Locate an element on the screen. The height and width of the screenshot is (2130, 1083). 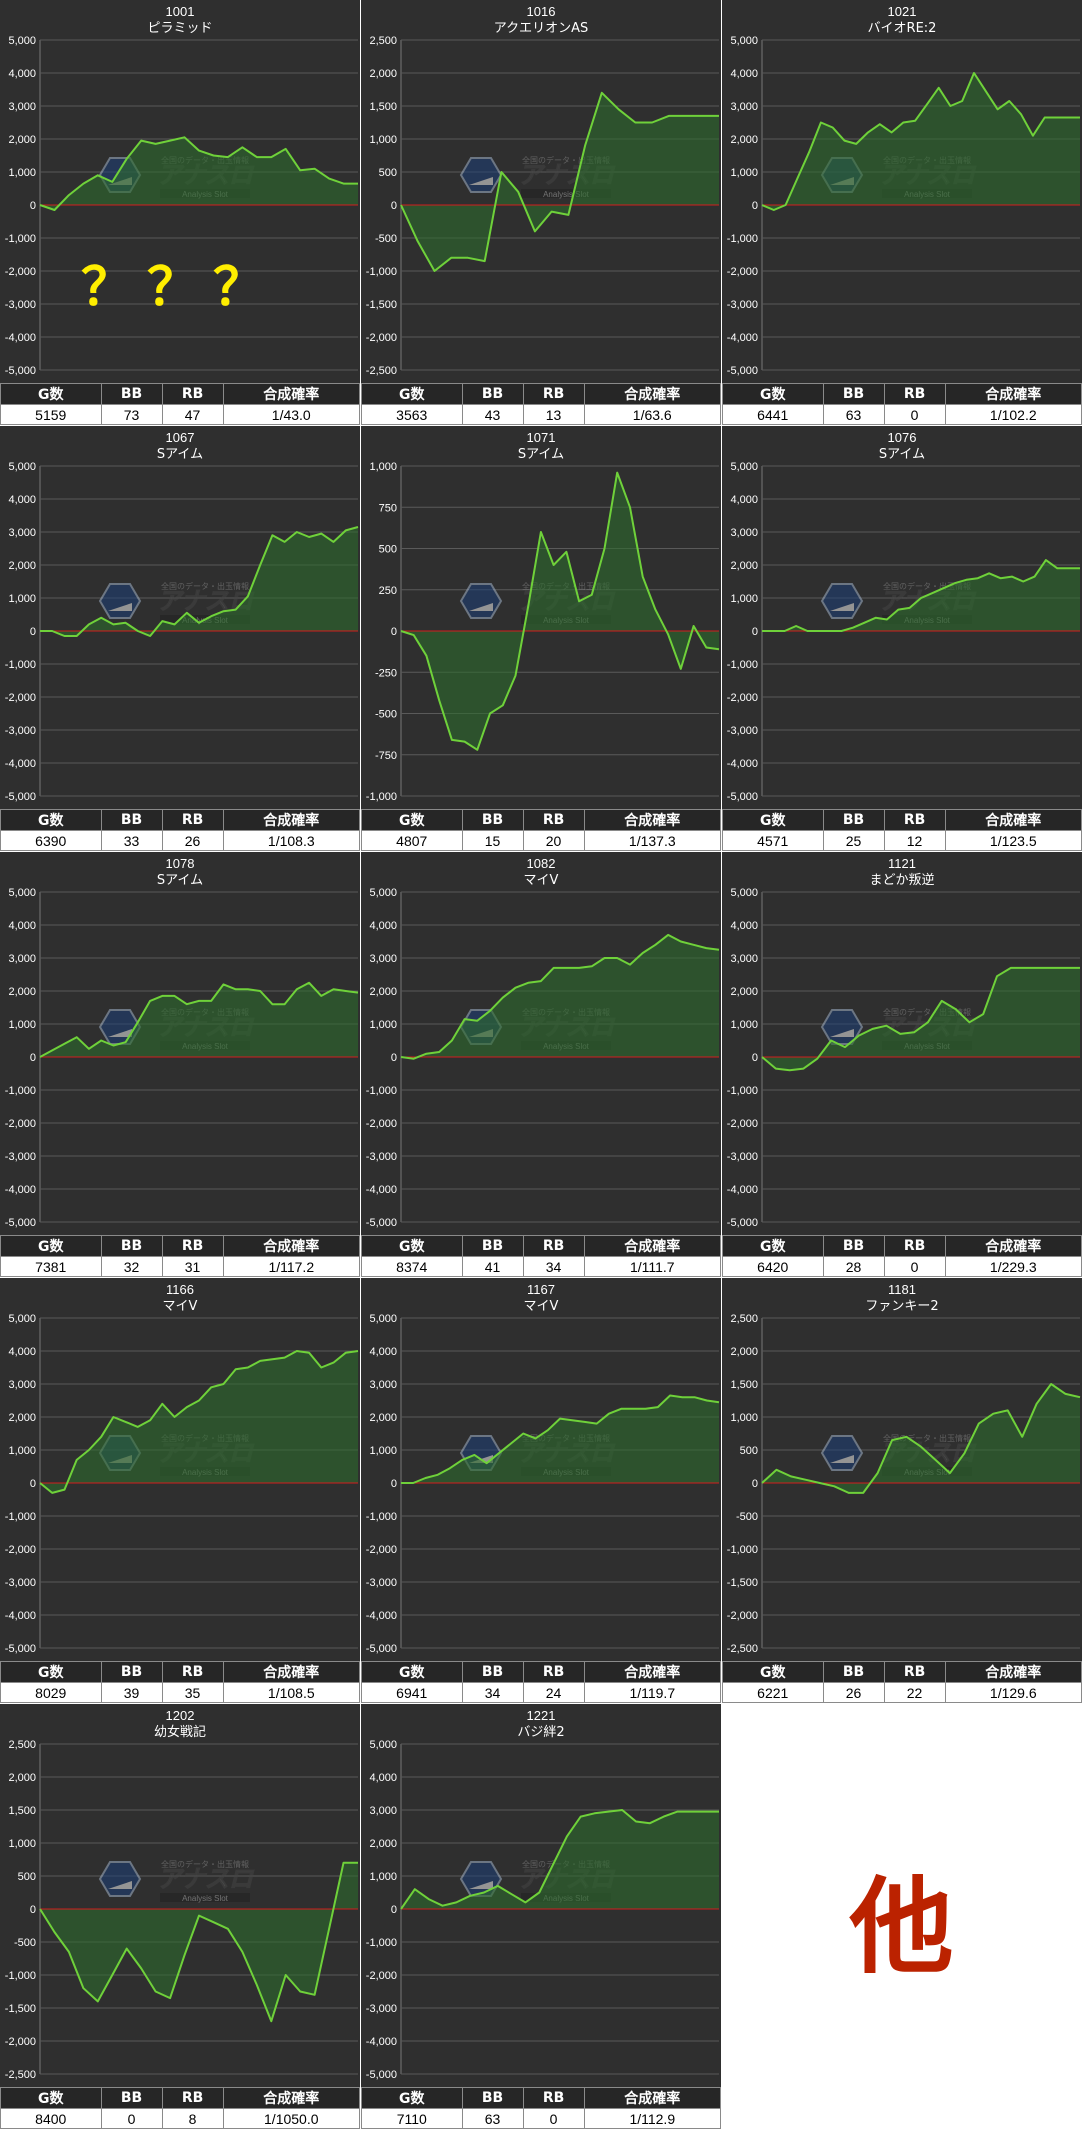
y-tick-label: 250 is located at coordinates (388, 591).